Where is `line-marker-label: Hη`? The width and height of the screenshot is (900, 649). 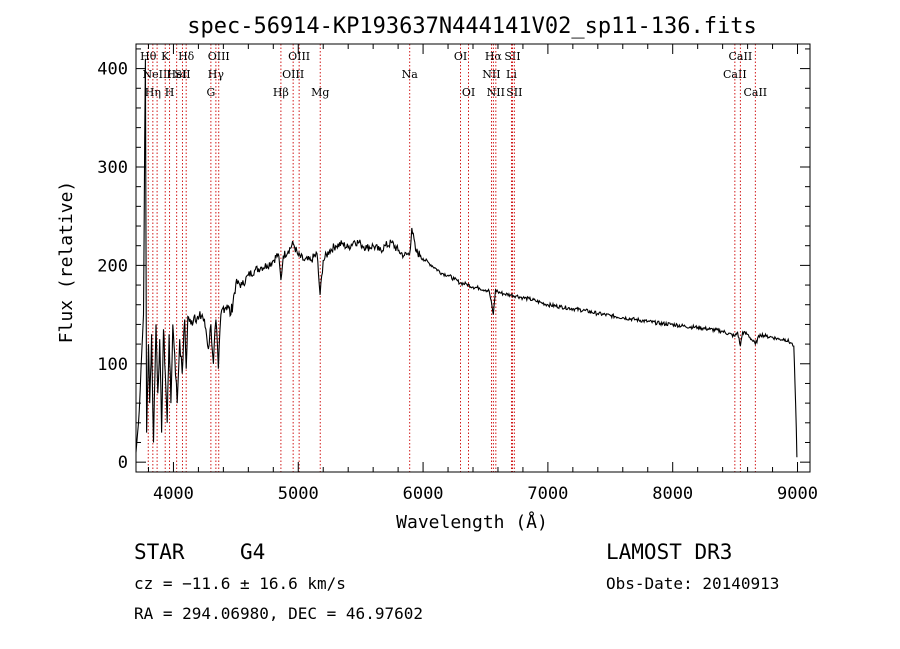 line-marker-label: Hη is located at coordinates (153, 92).